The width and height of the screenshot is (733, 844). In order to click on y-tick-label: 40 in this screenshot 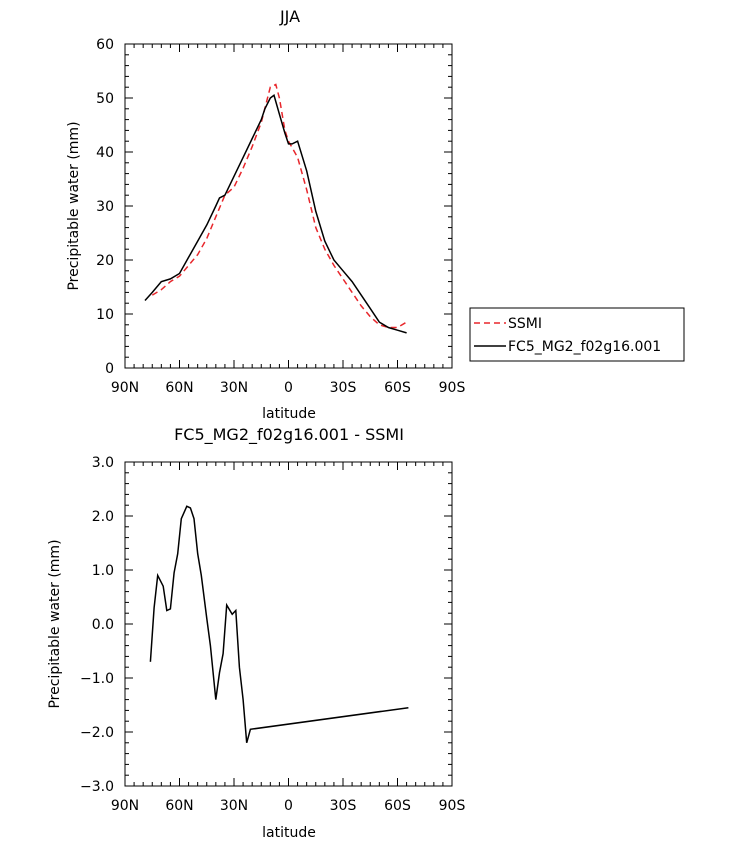, I will do `click(105, 153)`.